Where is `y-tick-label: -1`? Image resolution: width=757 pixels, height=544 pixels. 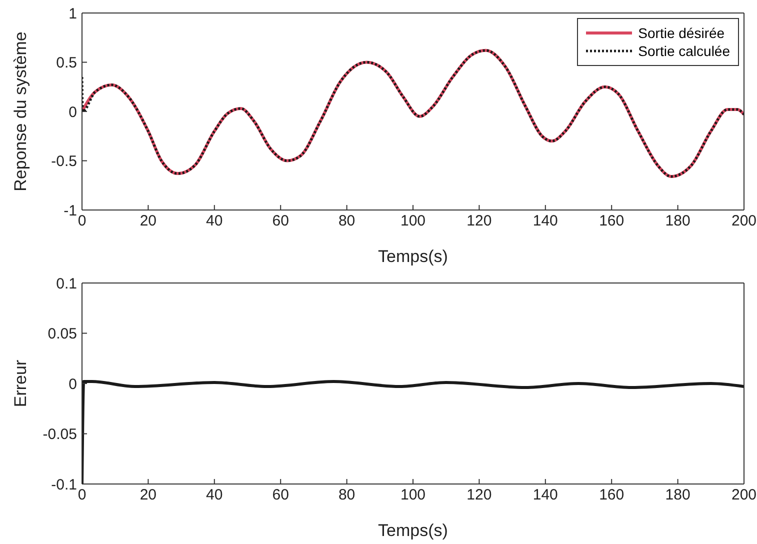 y-tick-label: -1 is located at coordinates (70, 211).